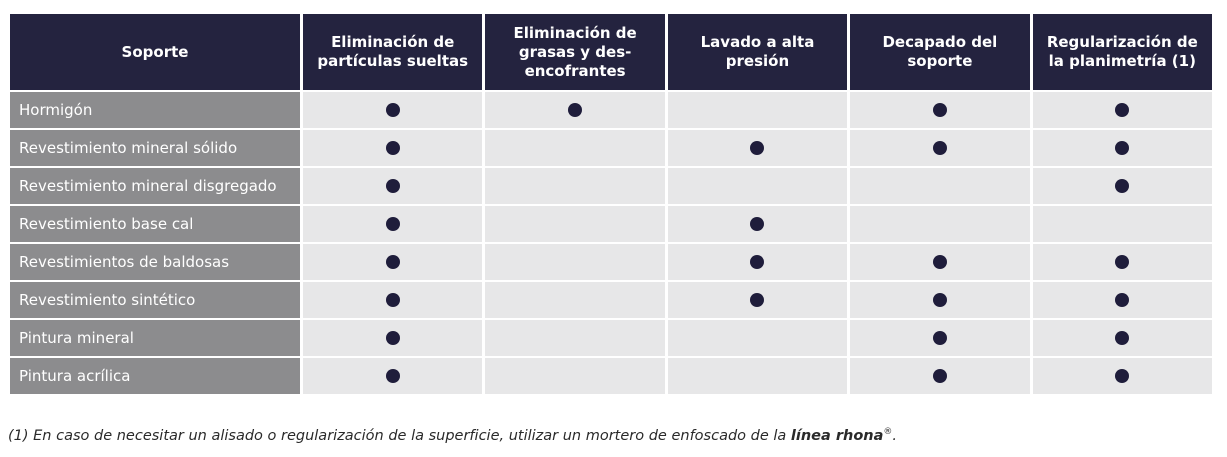 This screenshot has height=457, width=1227. I want to click on row-label: Pintura acrílica, so click(155, 376).